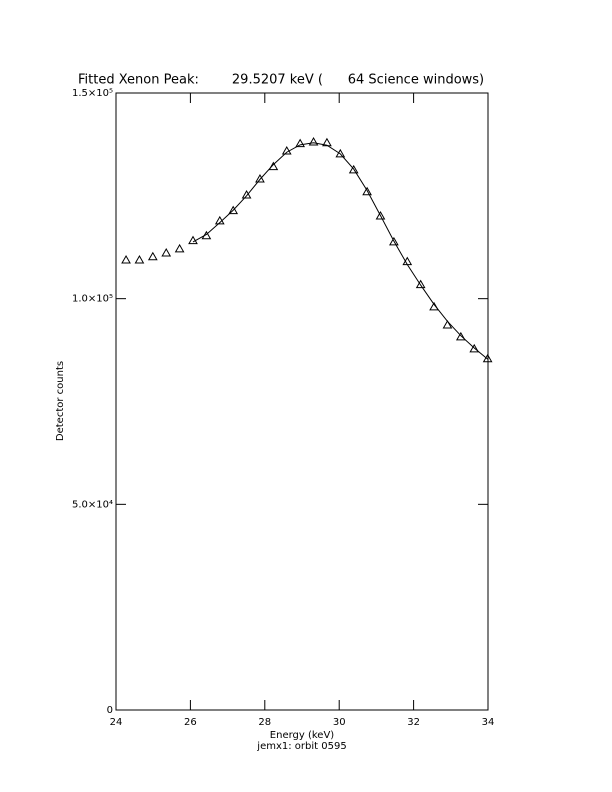 The image size is (612, 792). I want to click on y-tick-label: 1.5×10⁵, so click(92, 93).